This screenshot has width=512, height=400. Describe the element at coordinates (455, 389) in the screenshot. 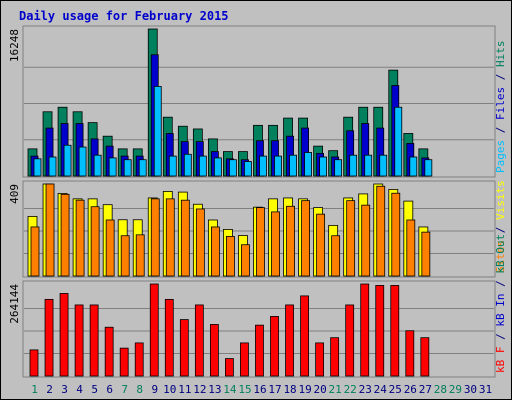

I see `x-tick-label-day-29: 29` at that location.